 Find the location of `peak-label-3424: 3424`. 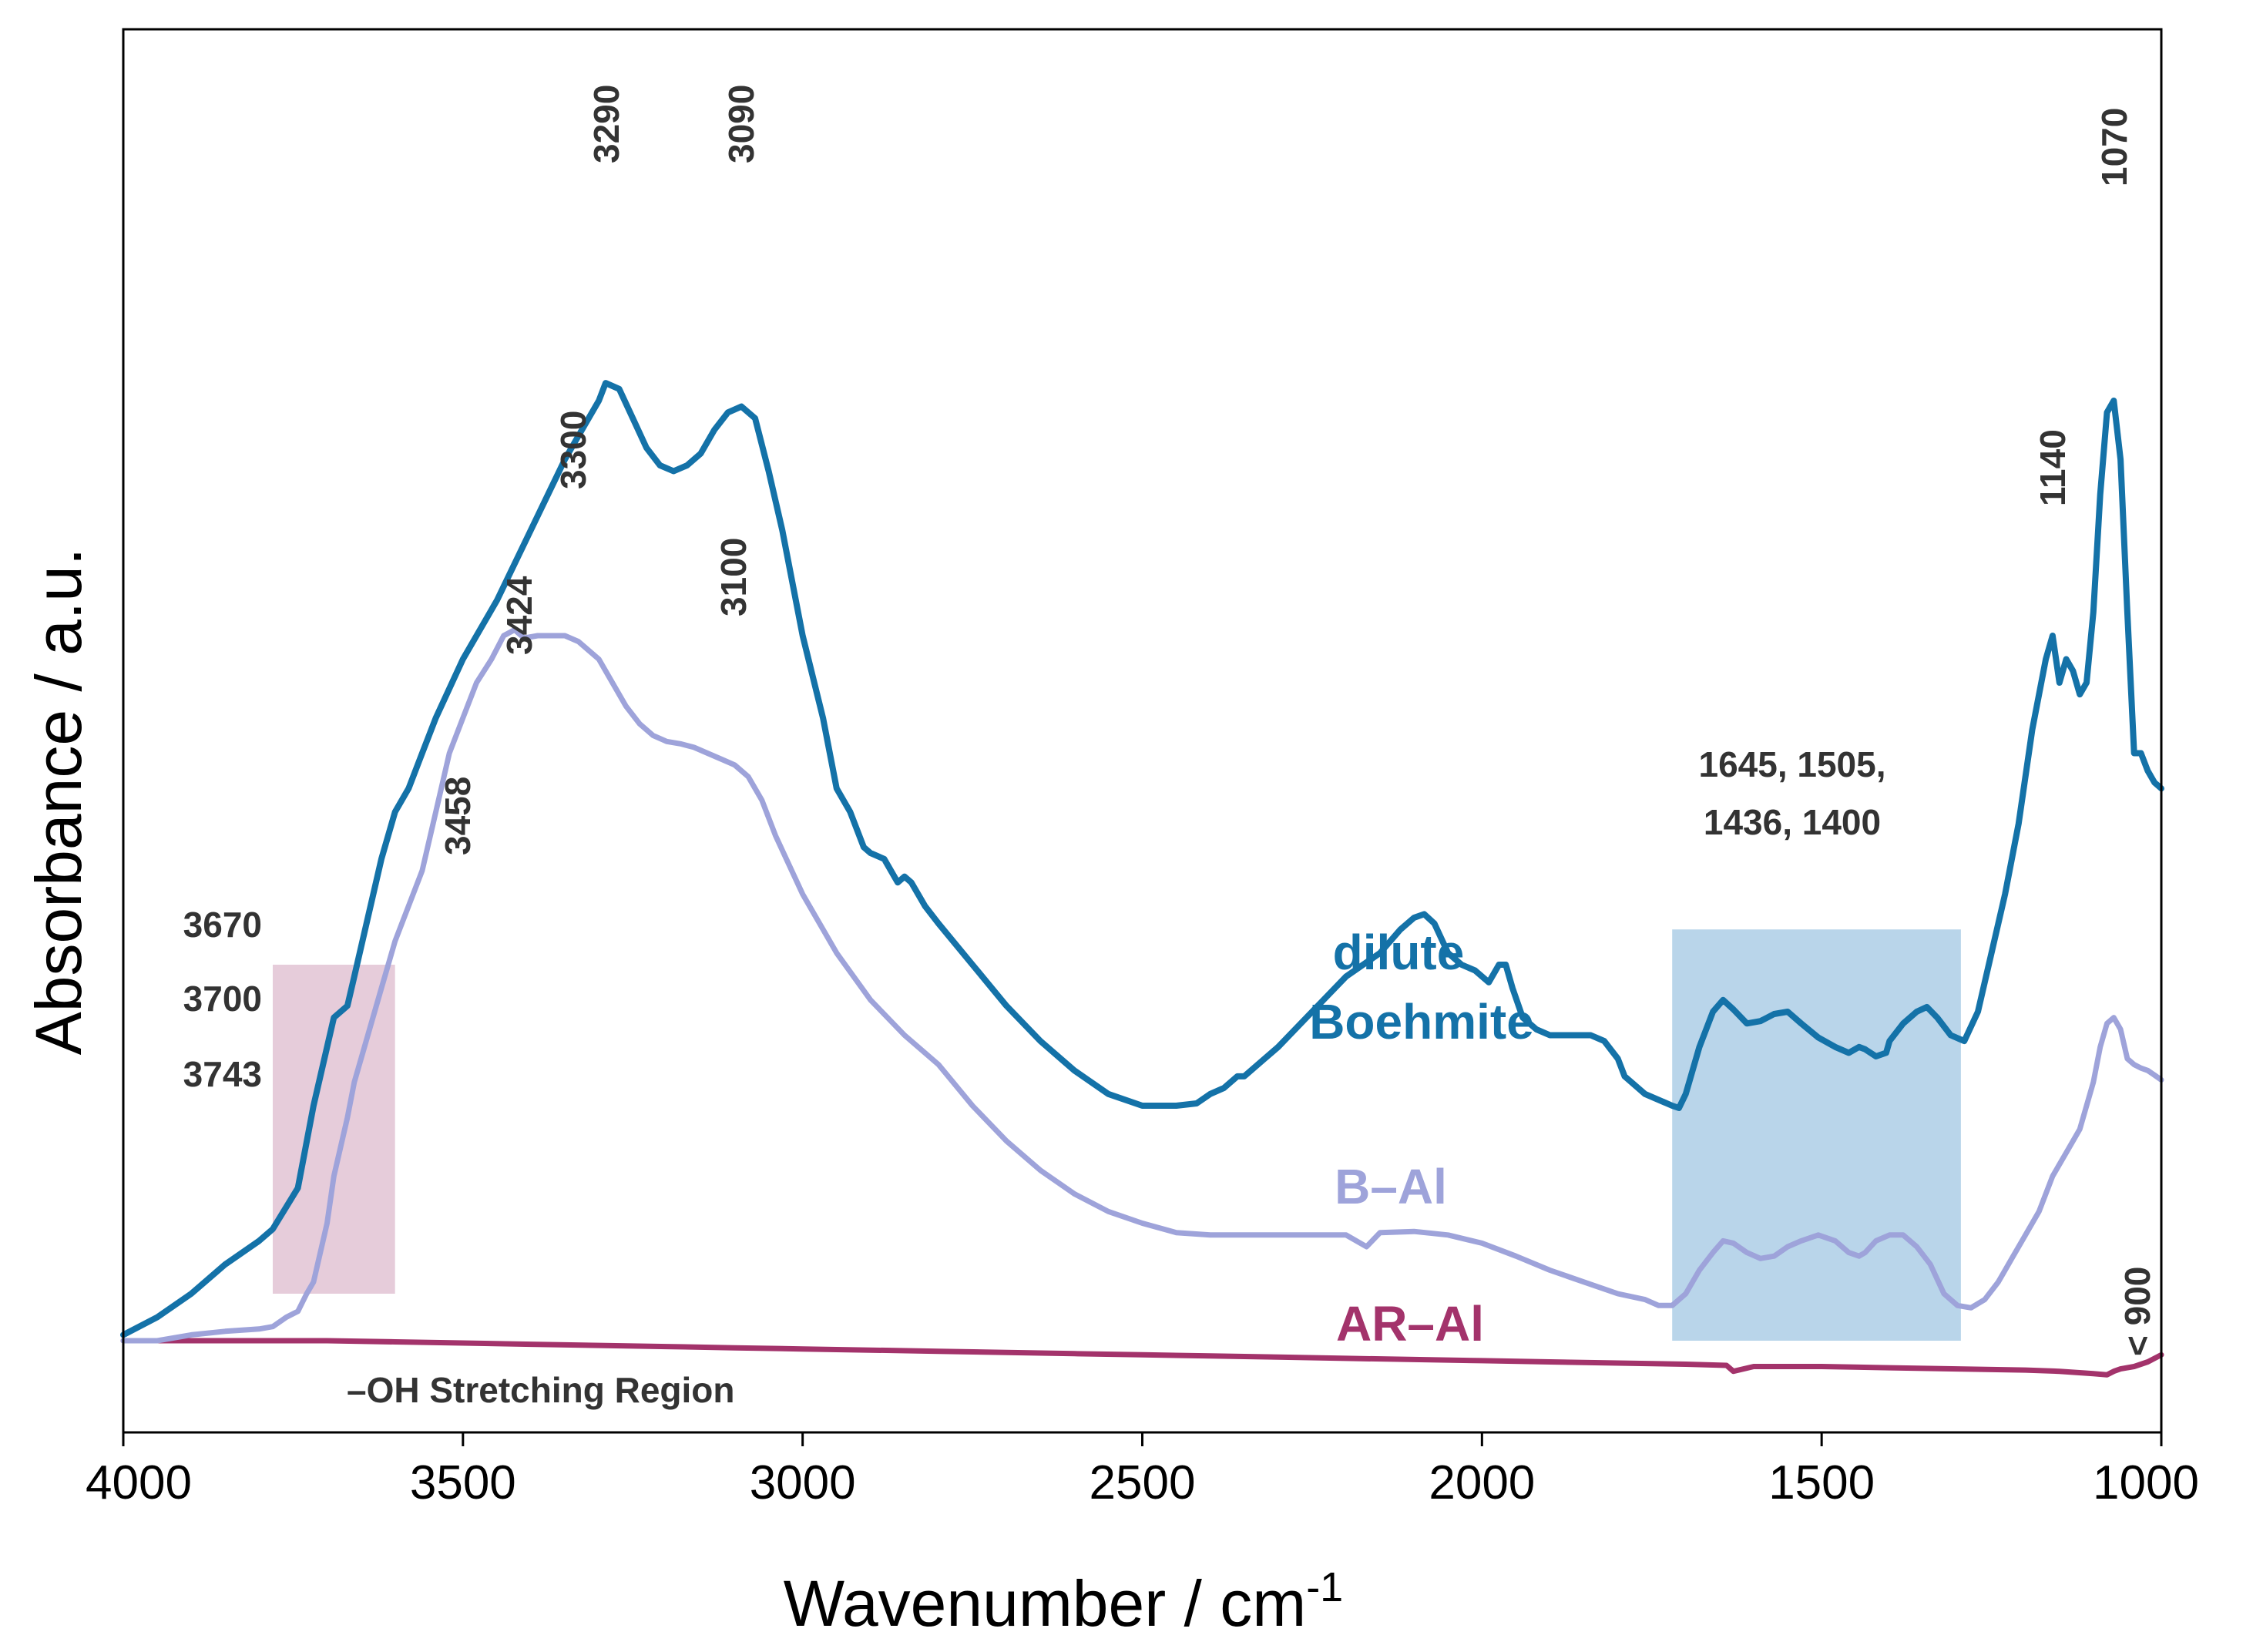

peak-label-3424: 3424 is located at coordinates (519, 615).